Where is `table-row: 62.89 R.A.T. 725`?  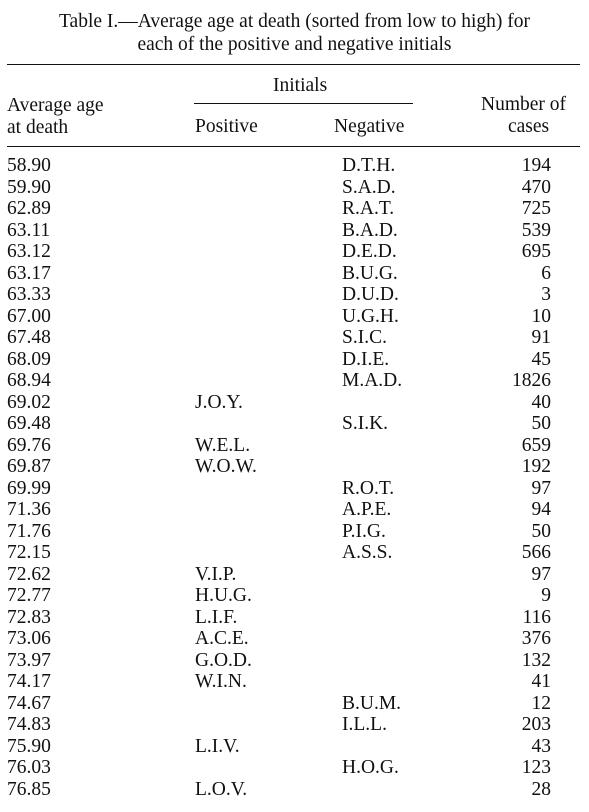 table-row: 62.89 R.A.T. 725 is located at coordinates (294, 209).